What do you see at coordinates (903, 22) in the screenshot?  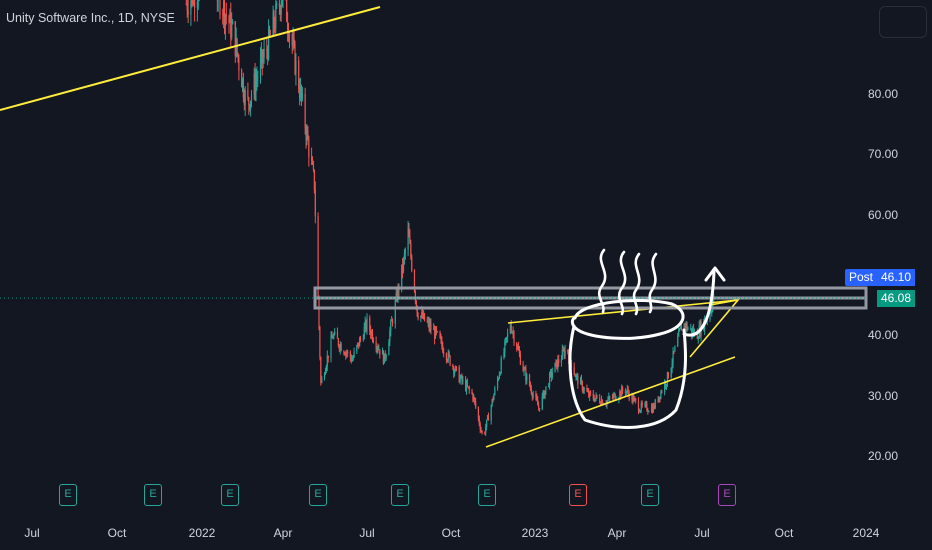 I see `chart-settings-button` at bounding box center [903, 22].